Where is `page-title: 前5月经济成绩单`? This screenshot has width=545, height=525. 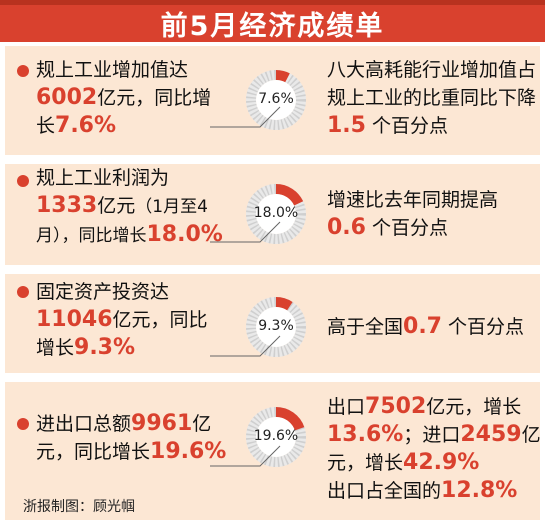 page-title: 前5月经济成绩单 is located at coordinates (272, 26).